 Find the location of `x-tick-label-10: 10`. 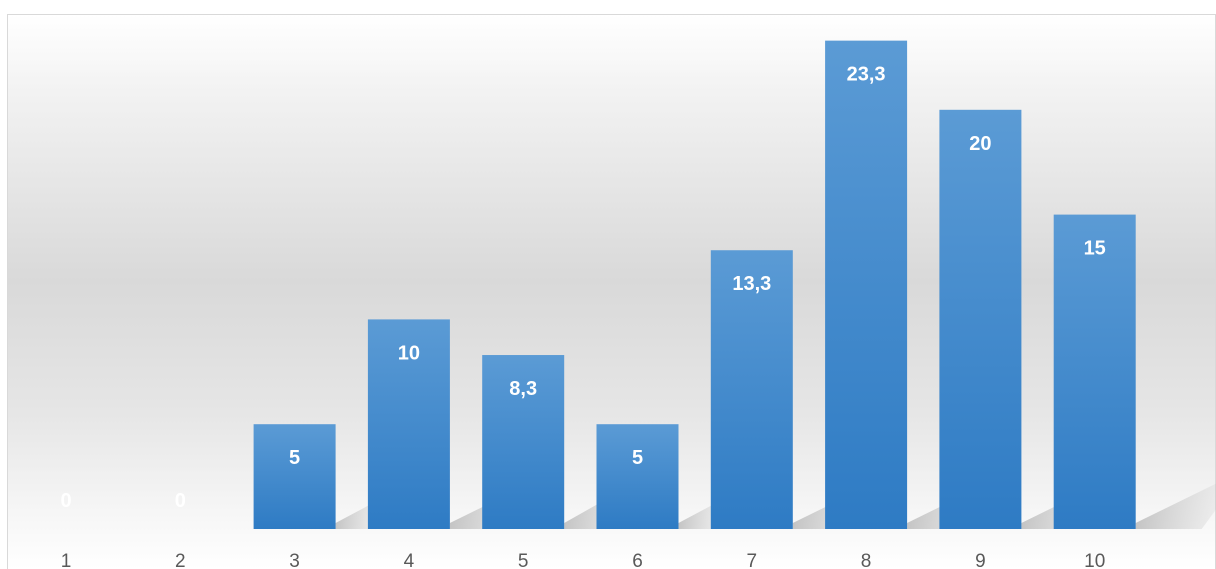

x-tick-label-10: 10 is located at coordinates (1094, 560).